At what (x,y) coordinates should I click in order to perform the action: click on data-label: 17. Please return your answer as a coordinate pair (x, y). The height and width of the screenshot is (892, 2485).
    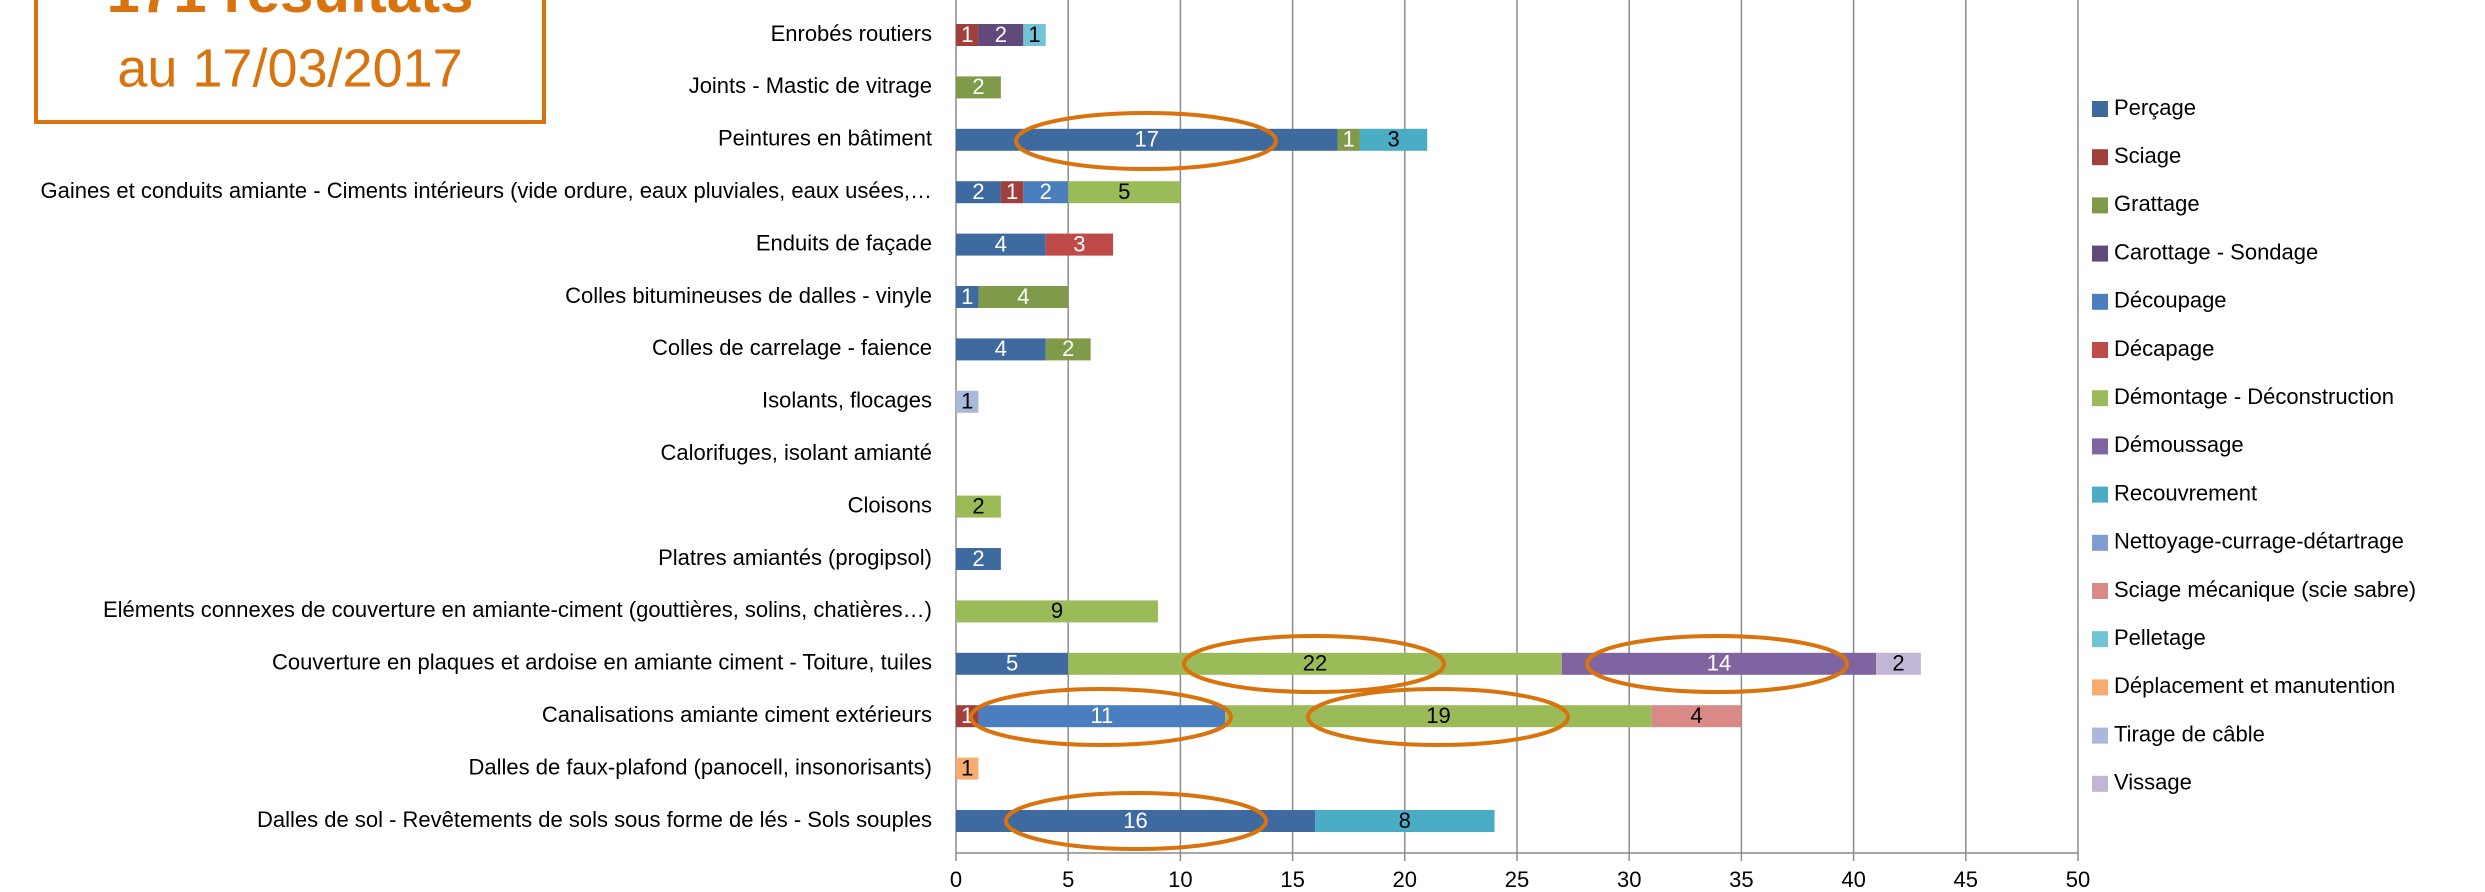
    Looking at the image, I should click on (1146, 139).